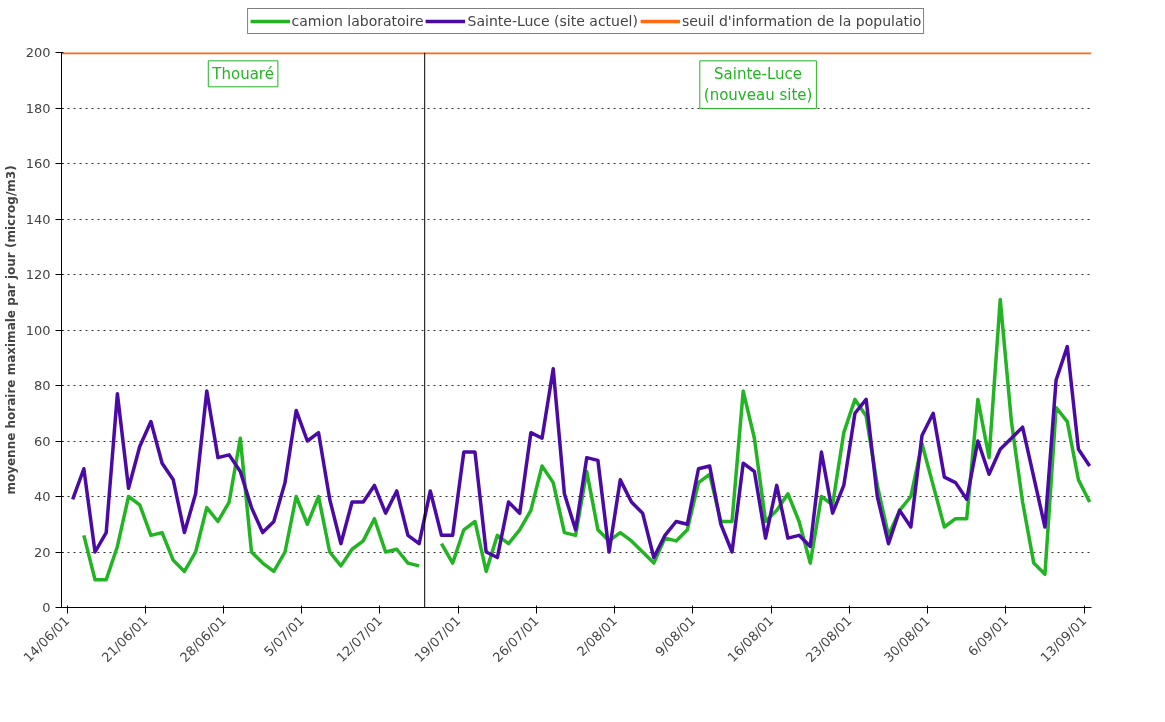 The width and height of the screenshot is (1165, 722). What do you see at coordinates (242, 73) in the screenshot?
I see `annotation: Thouaré` at bounding box center [242, 73].